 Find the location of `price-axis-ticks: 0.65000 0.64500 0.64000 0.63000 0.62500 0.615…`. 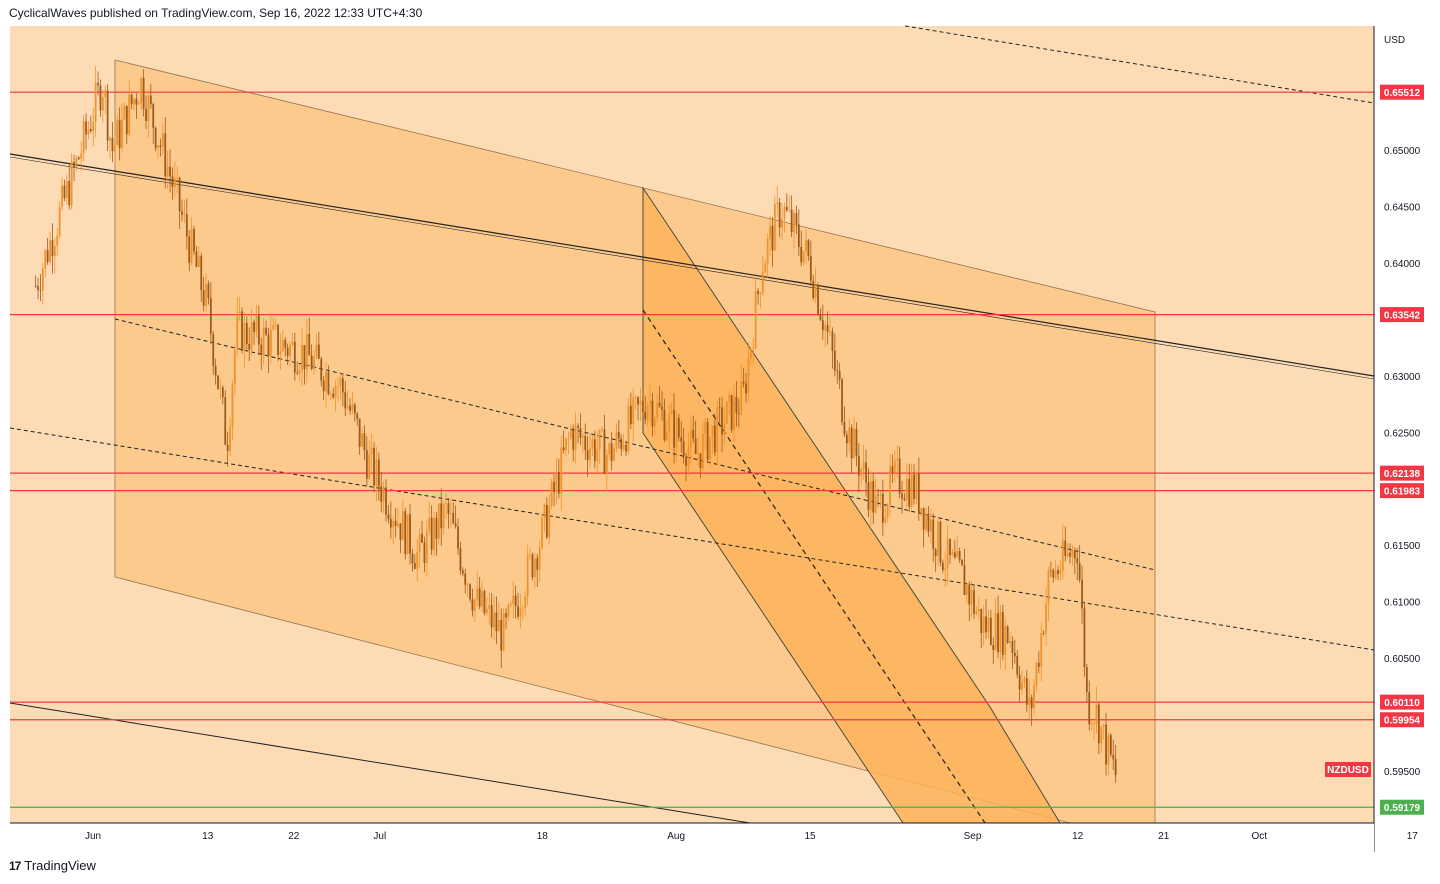

price-axis-ticks: 0.65000 0.64500 0.64000 0.63000 0.62500 0.615… is located at coordinates (1402, 462).